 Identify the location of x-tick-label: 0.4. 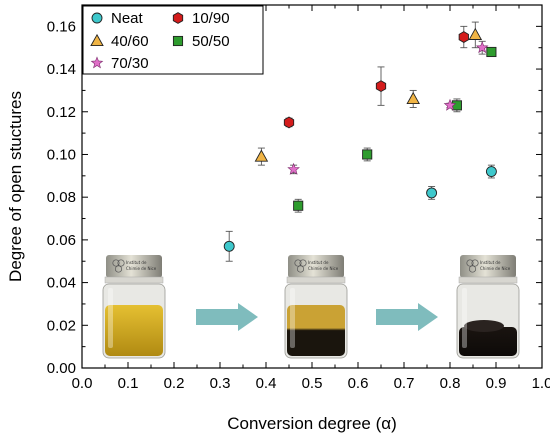
(266, 383).